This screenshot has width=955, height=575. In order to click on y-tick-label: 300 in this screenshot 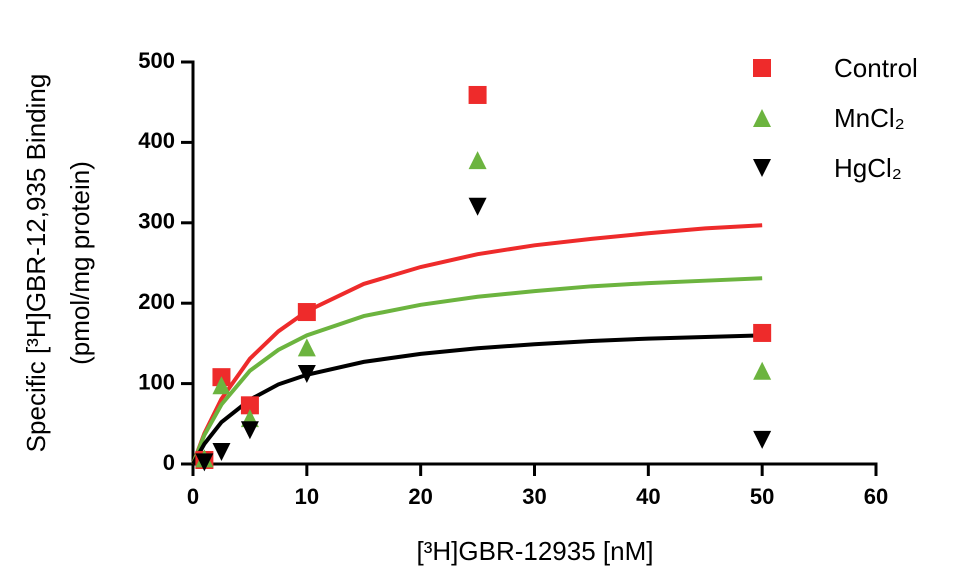, I will do `click(156, 221)`.